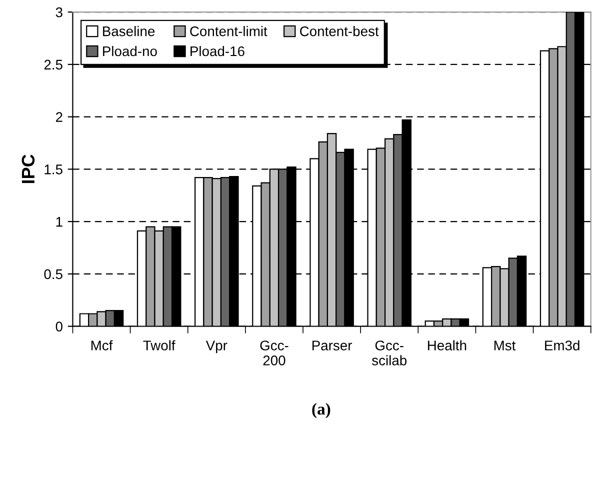 Image resolution: width=606 pixels, height=482 pixels. What do you see at coordinates (447, 345) in the screenshot?
I see `x-tick-label: Health` at bounding box center [447, 345].